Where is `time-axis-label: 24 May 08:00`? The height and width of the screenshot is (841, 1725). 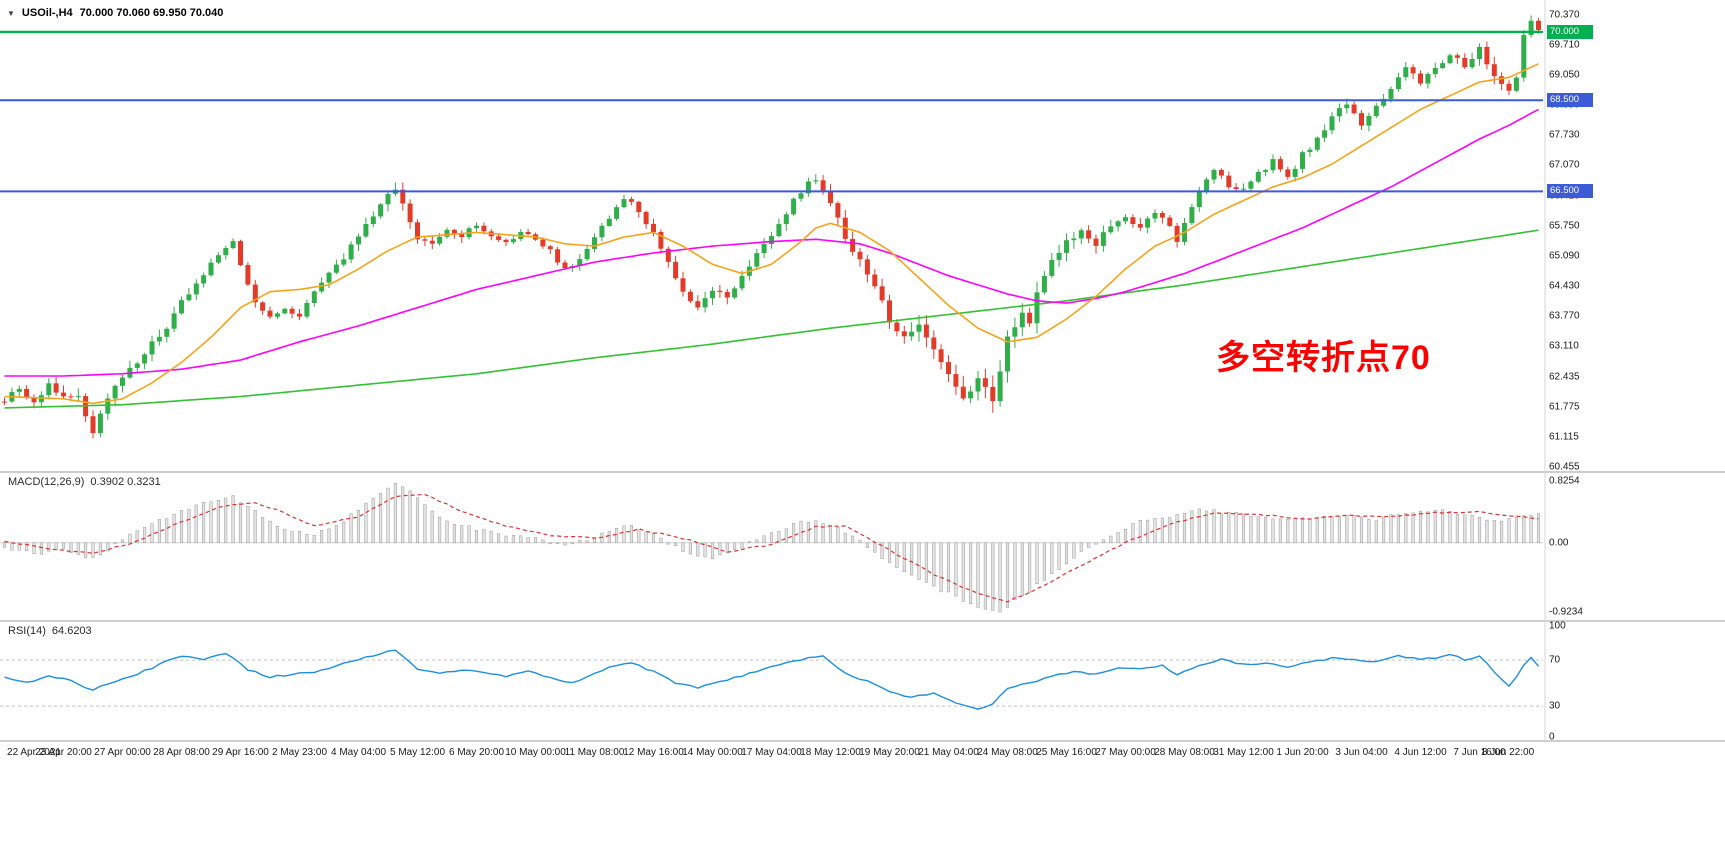
time-axis-label: 24 May 08:00 is located at coordinates (1007, 752).